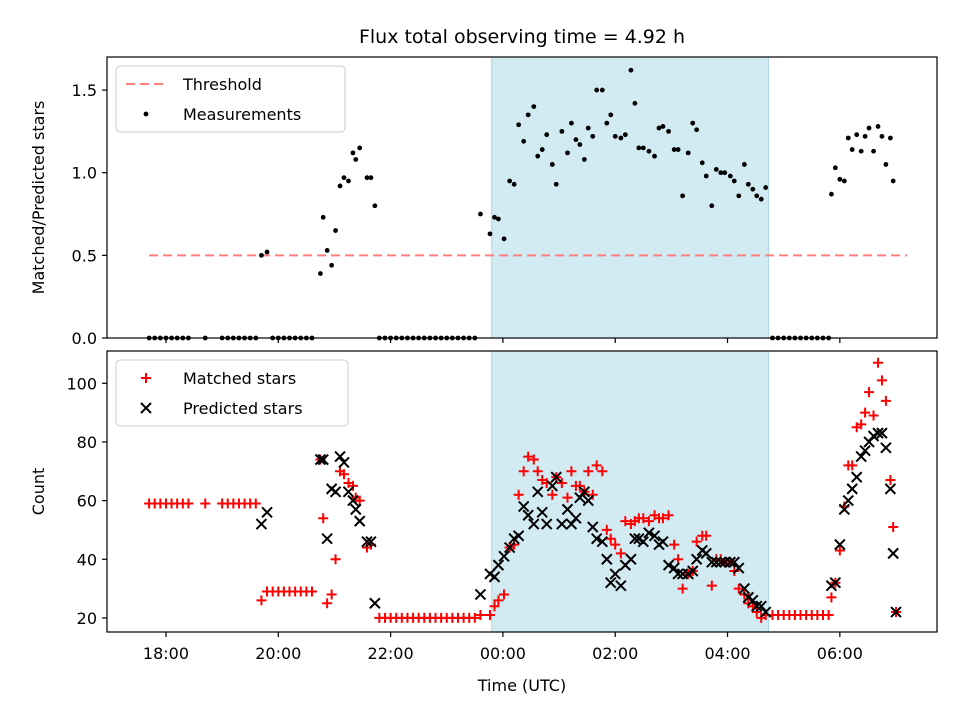  What do you see at coordinates (232, 393) in the screenshot?
I see `legend-box` at bounding box center [232, 393].